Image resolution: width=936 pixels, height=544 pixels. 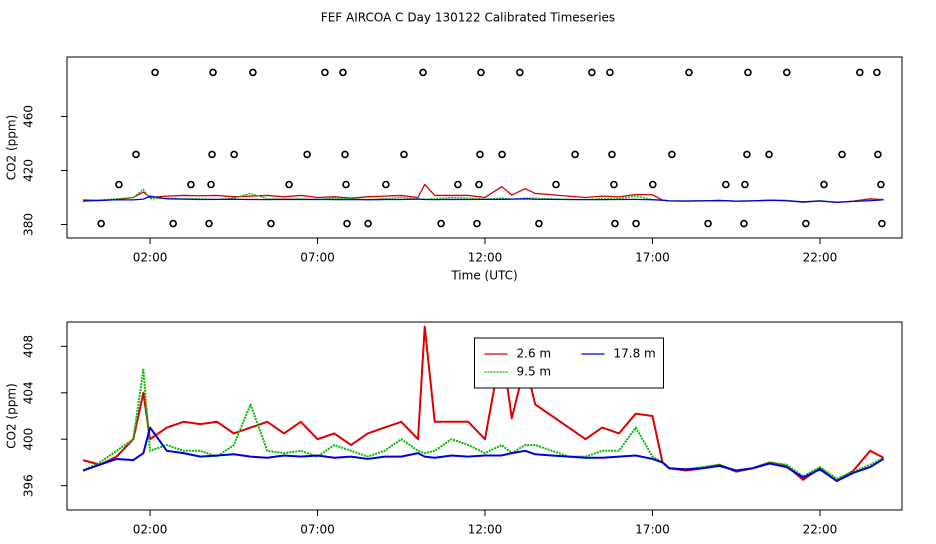 What do you see at coordinates (29, 346) in the screenshot?
I see `y-tick-label: 408` at bounding box center [29, 346].